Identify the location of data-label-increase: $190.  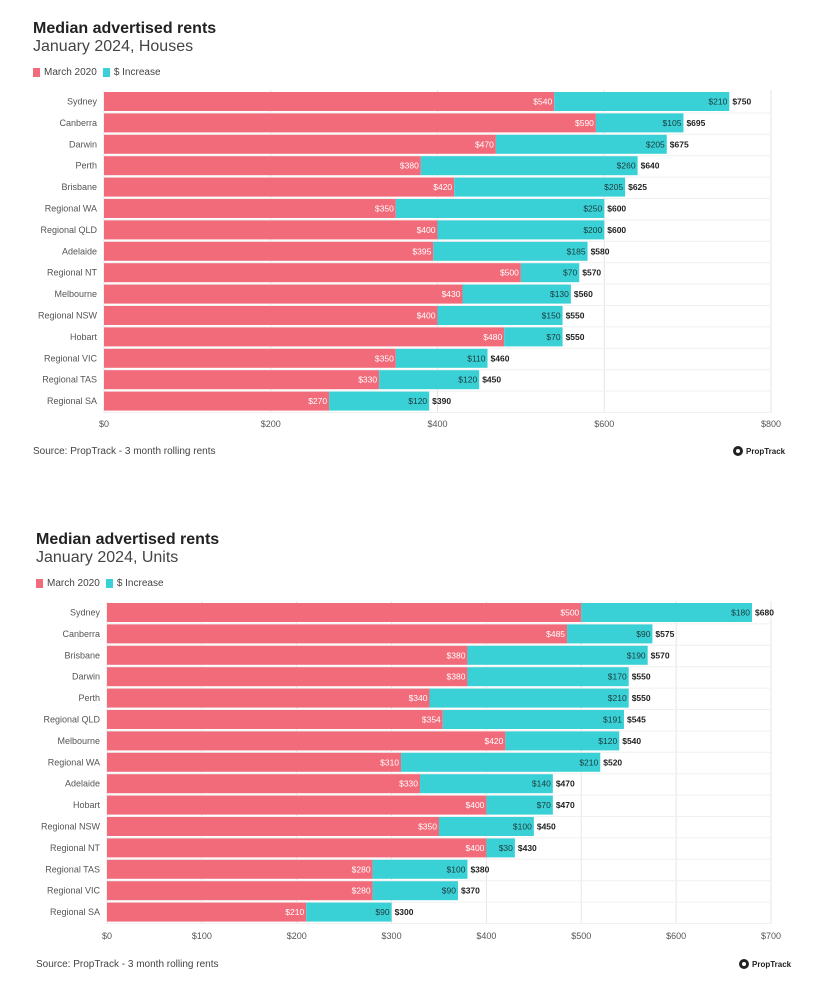
(636, 655).